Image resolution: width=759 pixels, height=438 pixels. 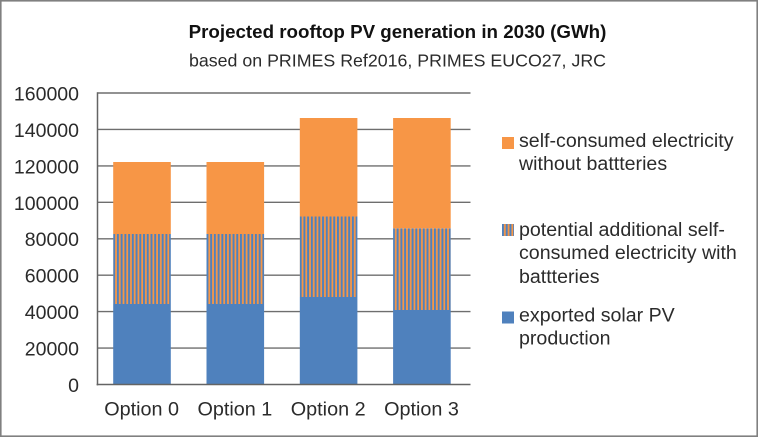 What do you see at coordinates (235, 410) in the screenshot?
I see `svg-text: Option 1` at bounding box center [235, 410].